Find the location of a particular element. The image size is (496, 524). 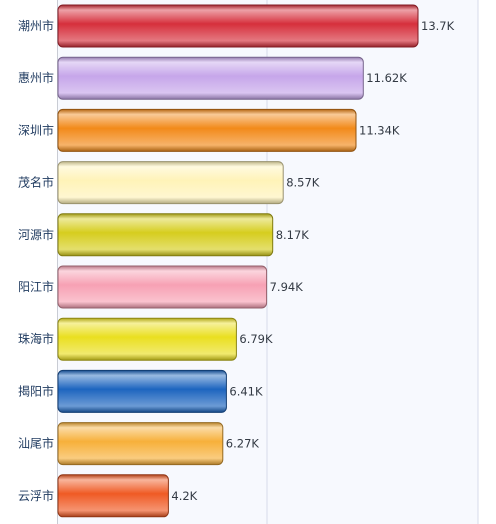

data-label: 8.57K is located at coordinates (303, 183).